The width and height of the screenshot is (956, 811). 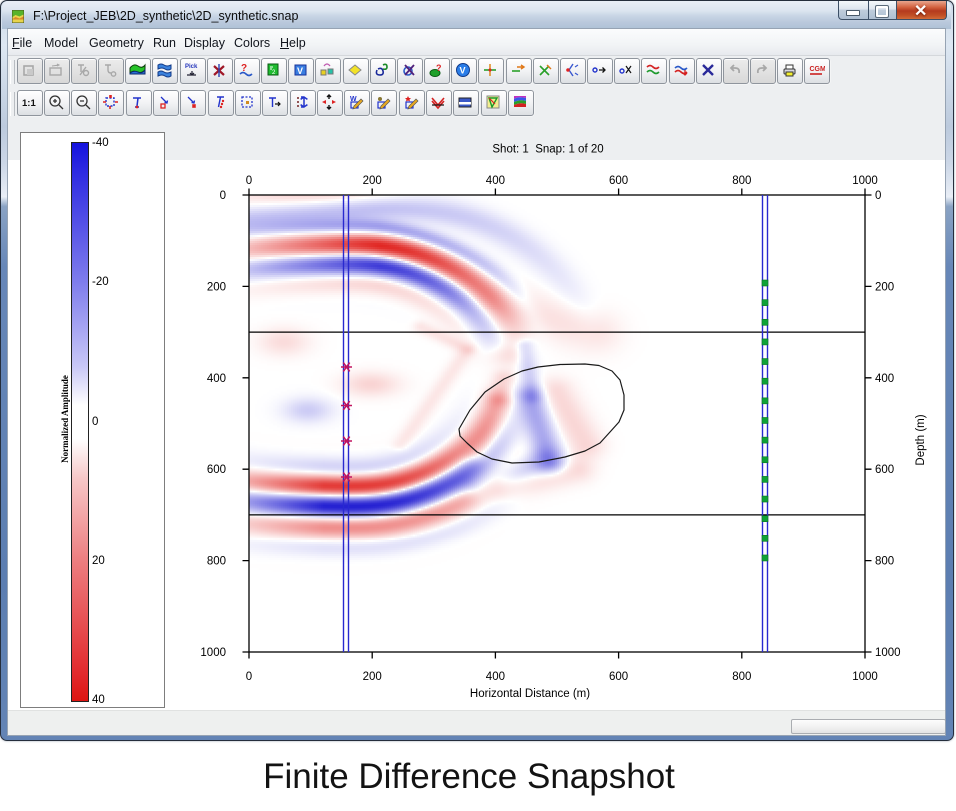 I want to click on svg-text: Pick, so click(x=191, y=67).